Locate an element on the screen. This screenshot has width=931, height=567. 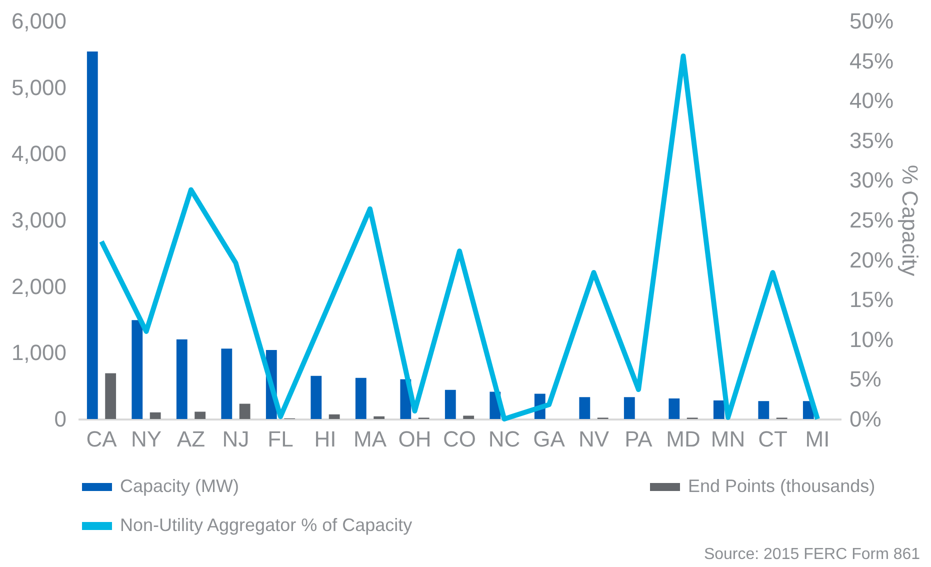
y2-tick-label: 45% is located at coordinates (872, 61).